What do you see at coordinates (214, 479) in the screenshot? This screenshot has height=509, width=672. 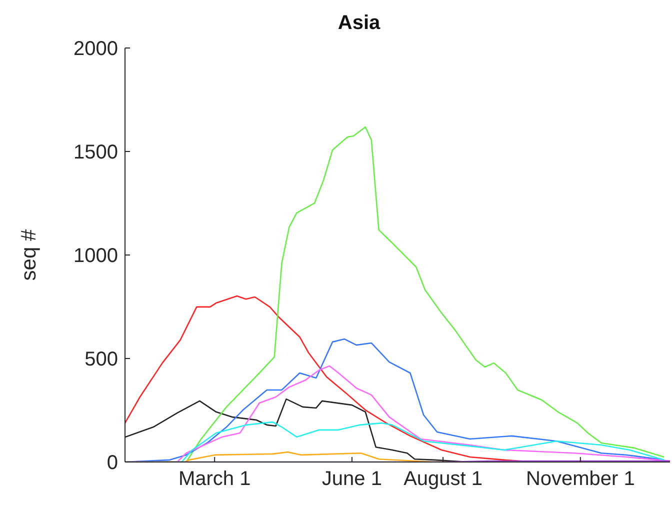 I see `x-tick-label: March 1` at bounding box center [214, 479].